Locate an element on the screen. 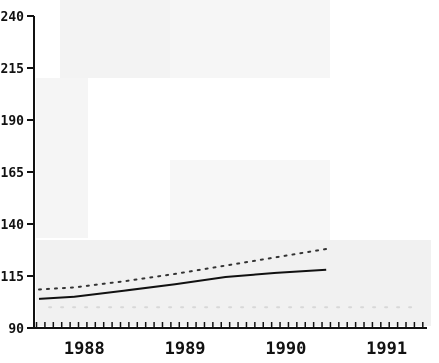  x-tick-label: 1991 is located at coordinates (386, 349).